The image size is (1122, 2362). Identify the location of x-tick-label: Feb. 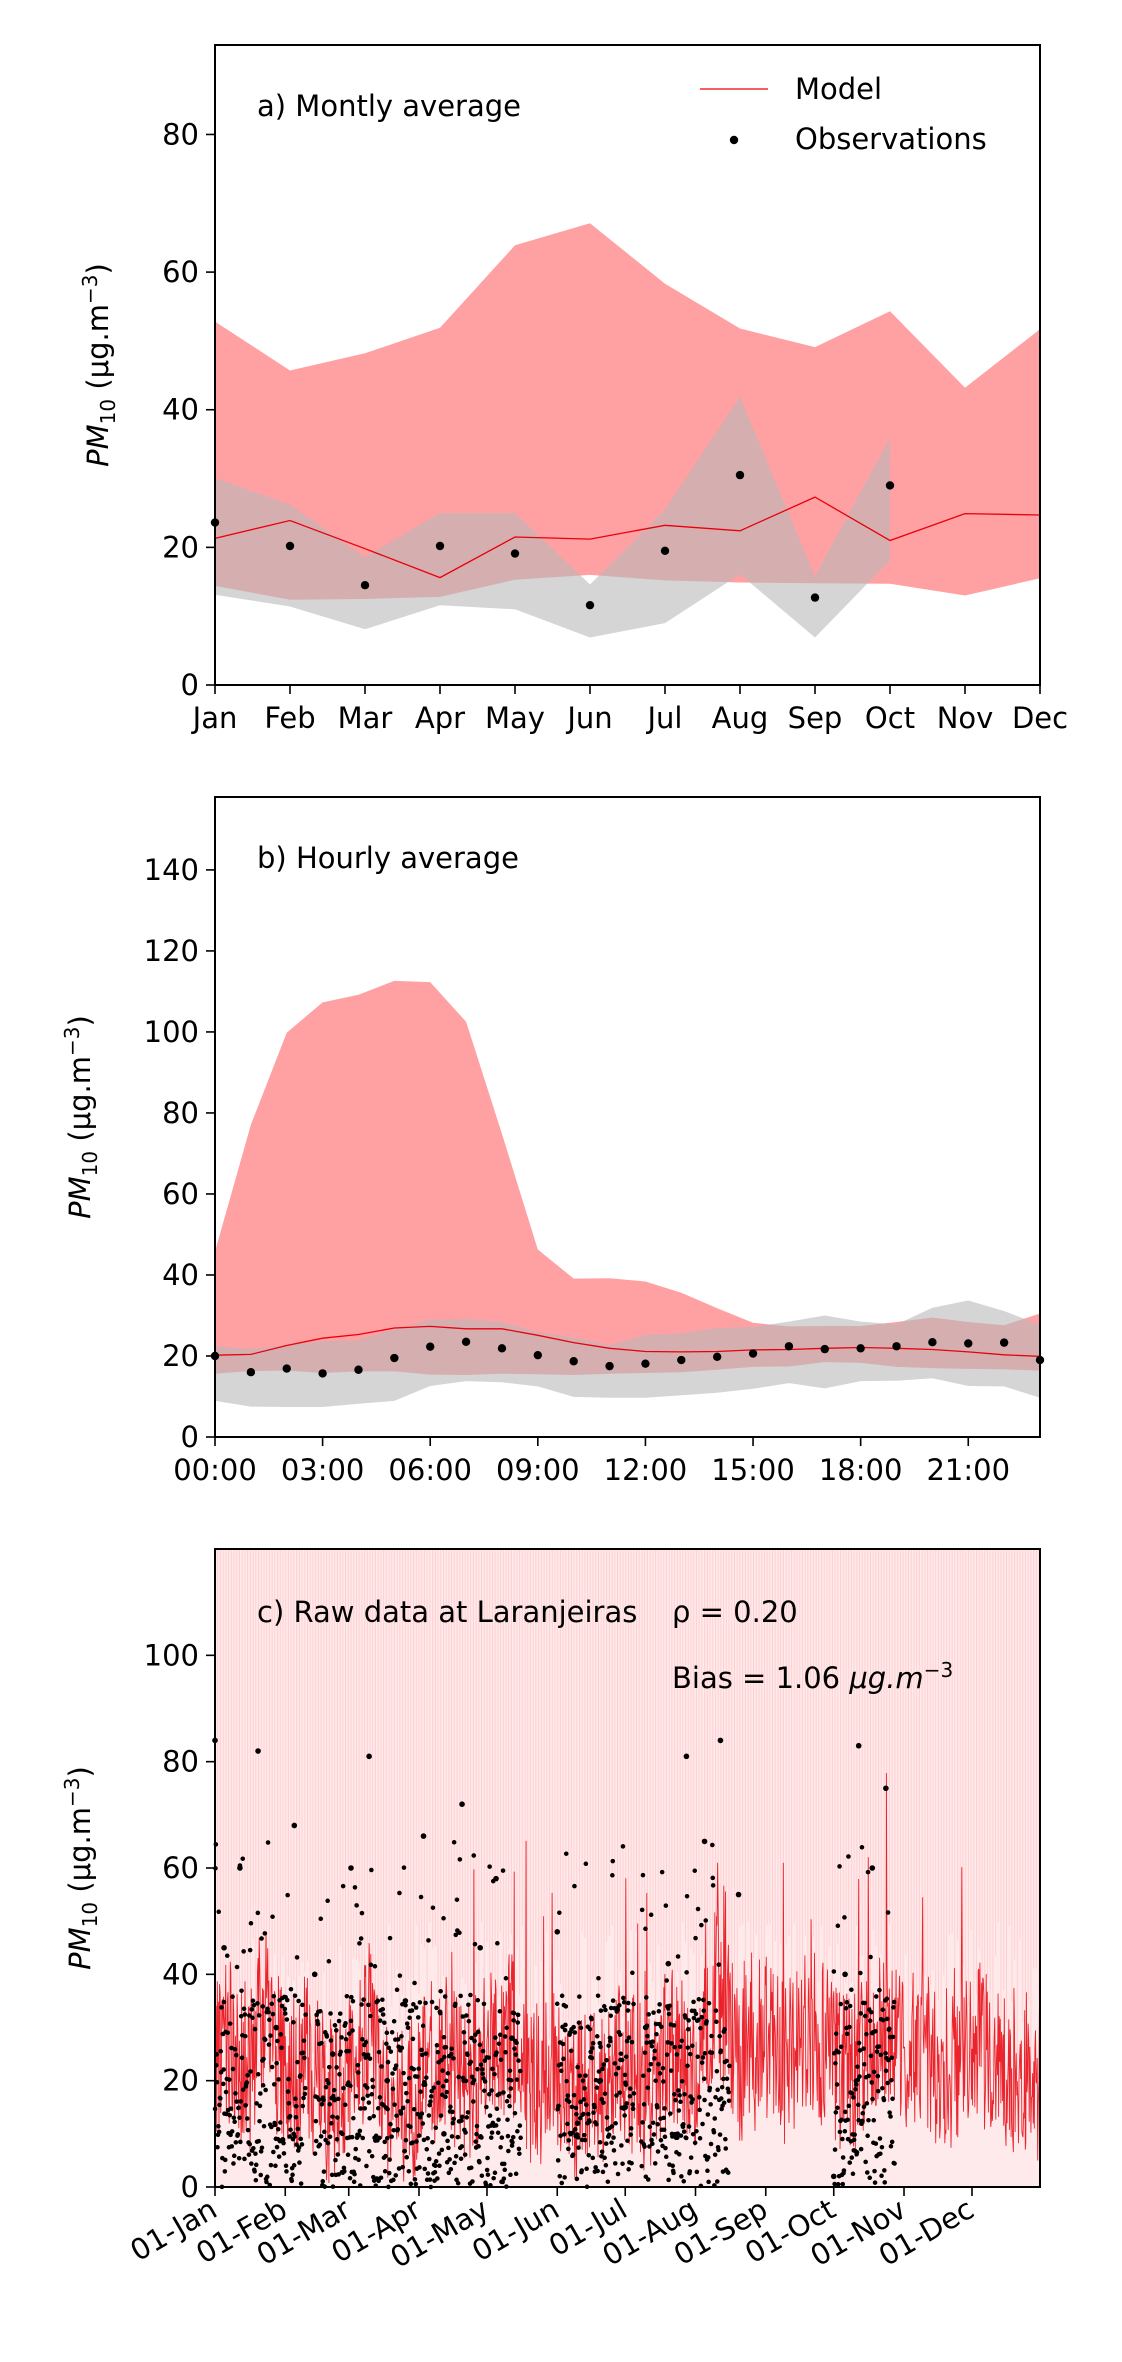
(289, 718).